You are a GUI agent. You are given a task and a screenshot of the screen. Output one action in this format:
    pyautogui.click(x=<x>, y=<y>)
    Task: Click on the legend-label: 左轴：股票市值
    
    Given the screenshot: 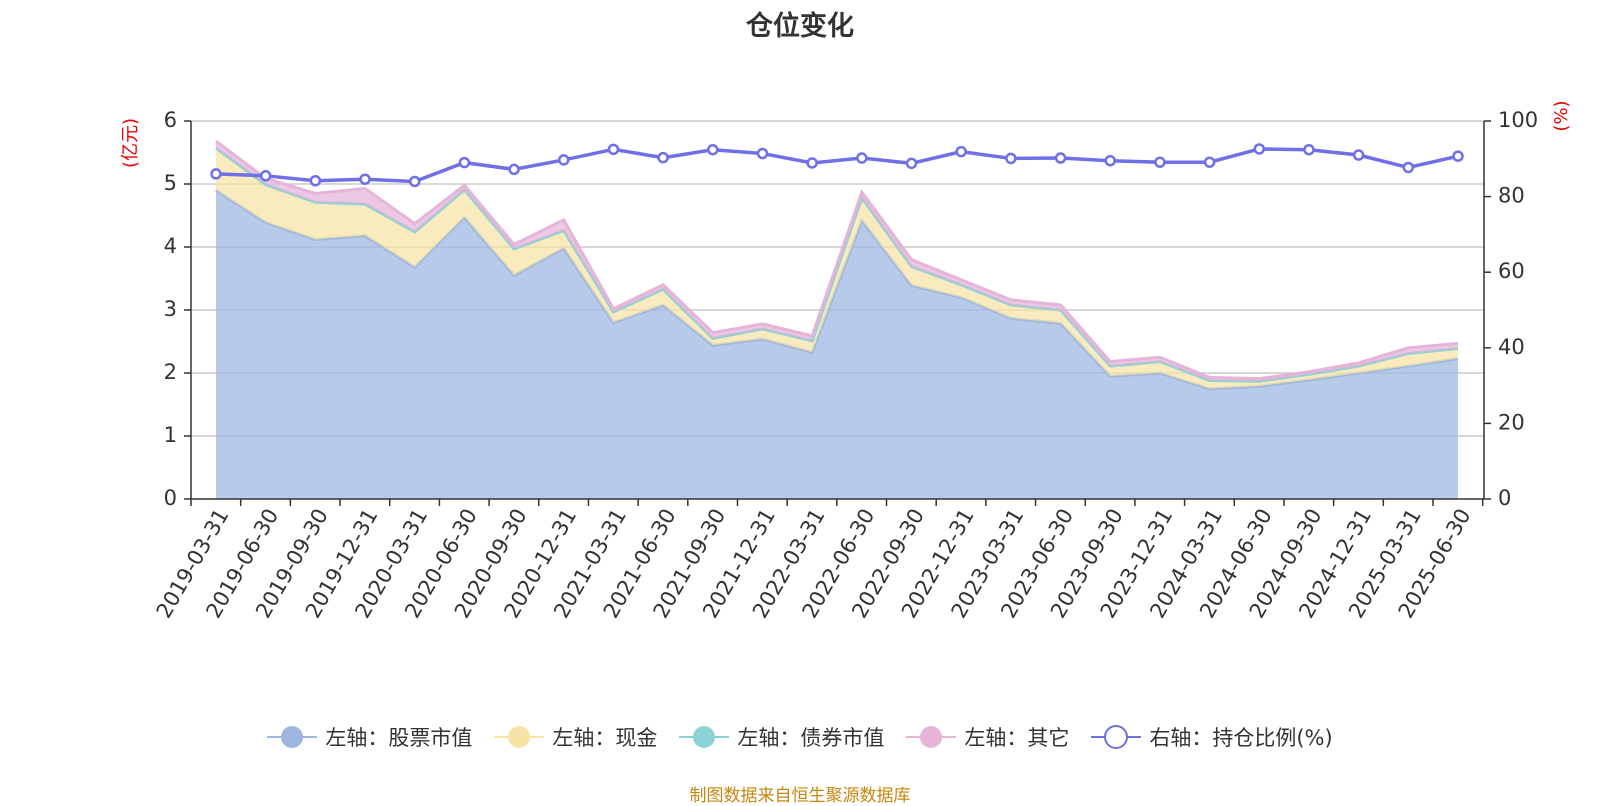 What is the action you would take?
    pyautogui.click(x=399, y=738)
    